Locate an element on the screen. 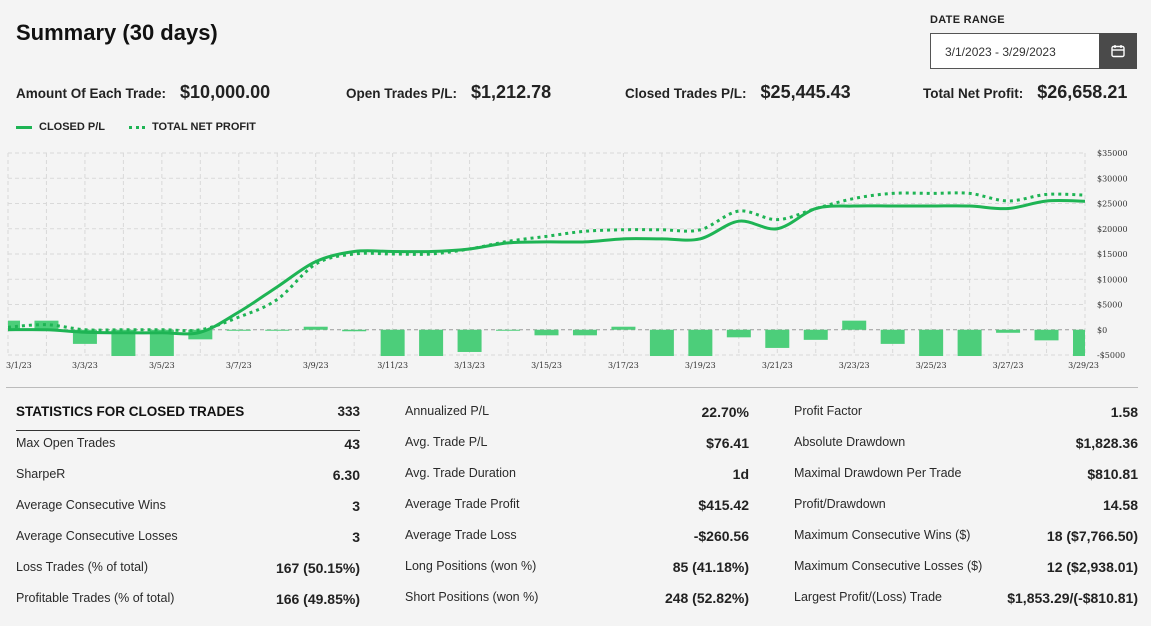 This screenshot has width=1151, height=626. y-tick-label: $35000 is located at coordinates (1112, 153).